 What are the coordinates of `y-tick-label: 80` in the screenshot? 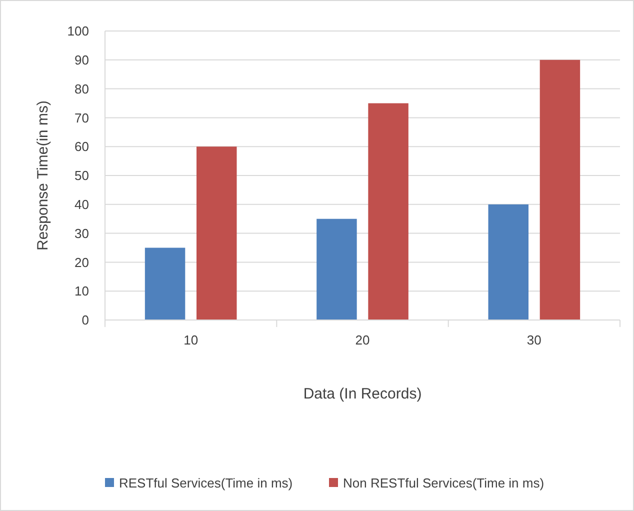 It's located at (81, 88).